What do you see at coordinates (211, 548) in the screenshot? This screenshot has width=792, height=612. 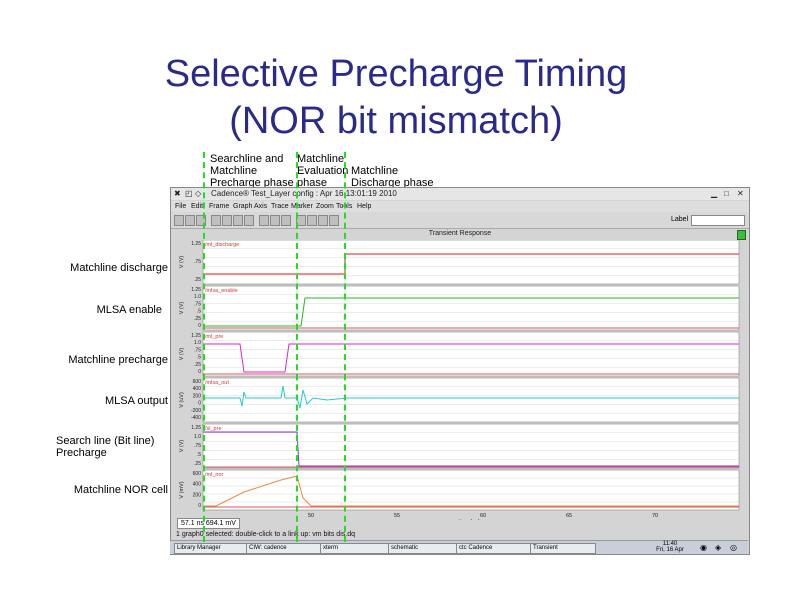 I see `task-library-manager: Library Manager` at bounding box center [211, 548].